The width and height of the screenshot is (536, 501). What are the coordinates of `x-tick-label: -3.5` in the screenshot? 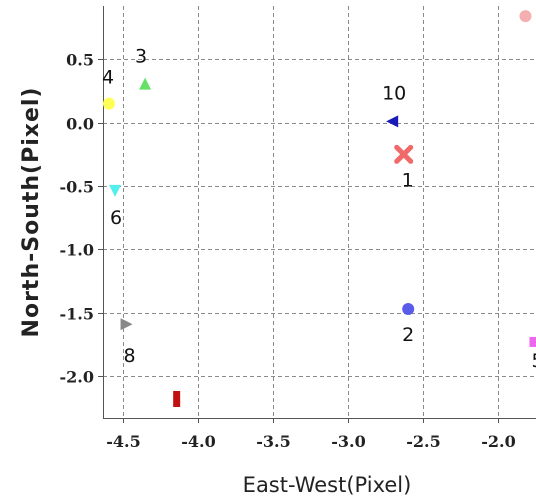 It's located at (273, 441).